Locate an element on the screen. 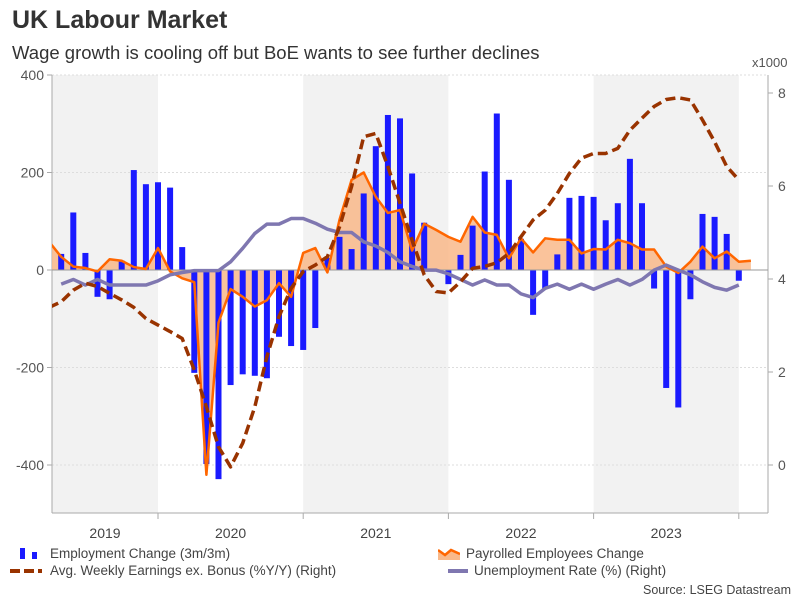 The image size is (801, 601). legend-label: Employment Change (3m/3m) is located at coordinates (140, 553).